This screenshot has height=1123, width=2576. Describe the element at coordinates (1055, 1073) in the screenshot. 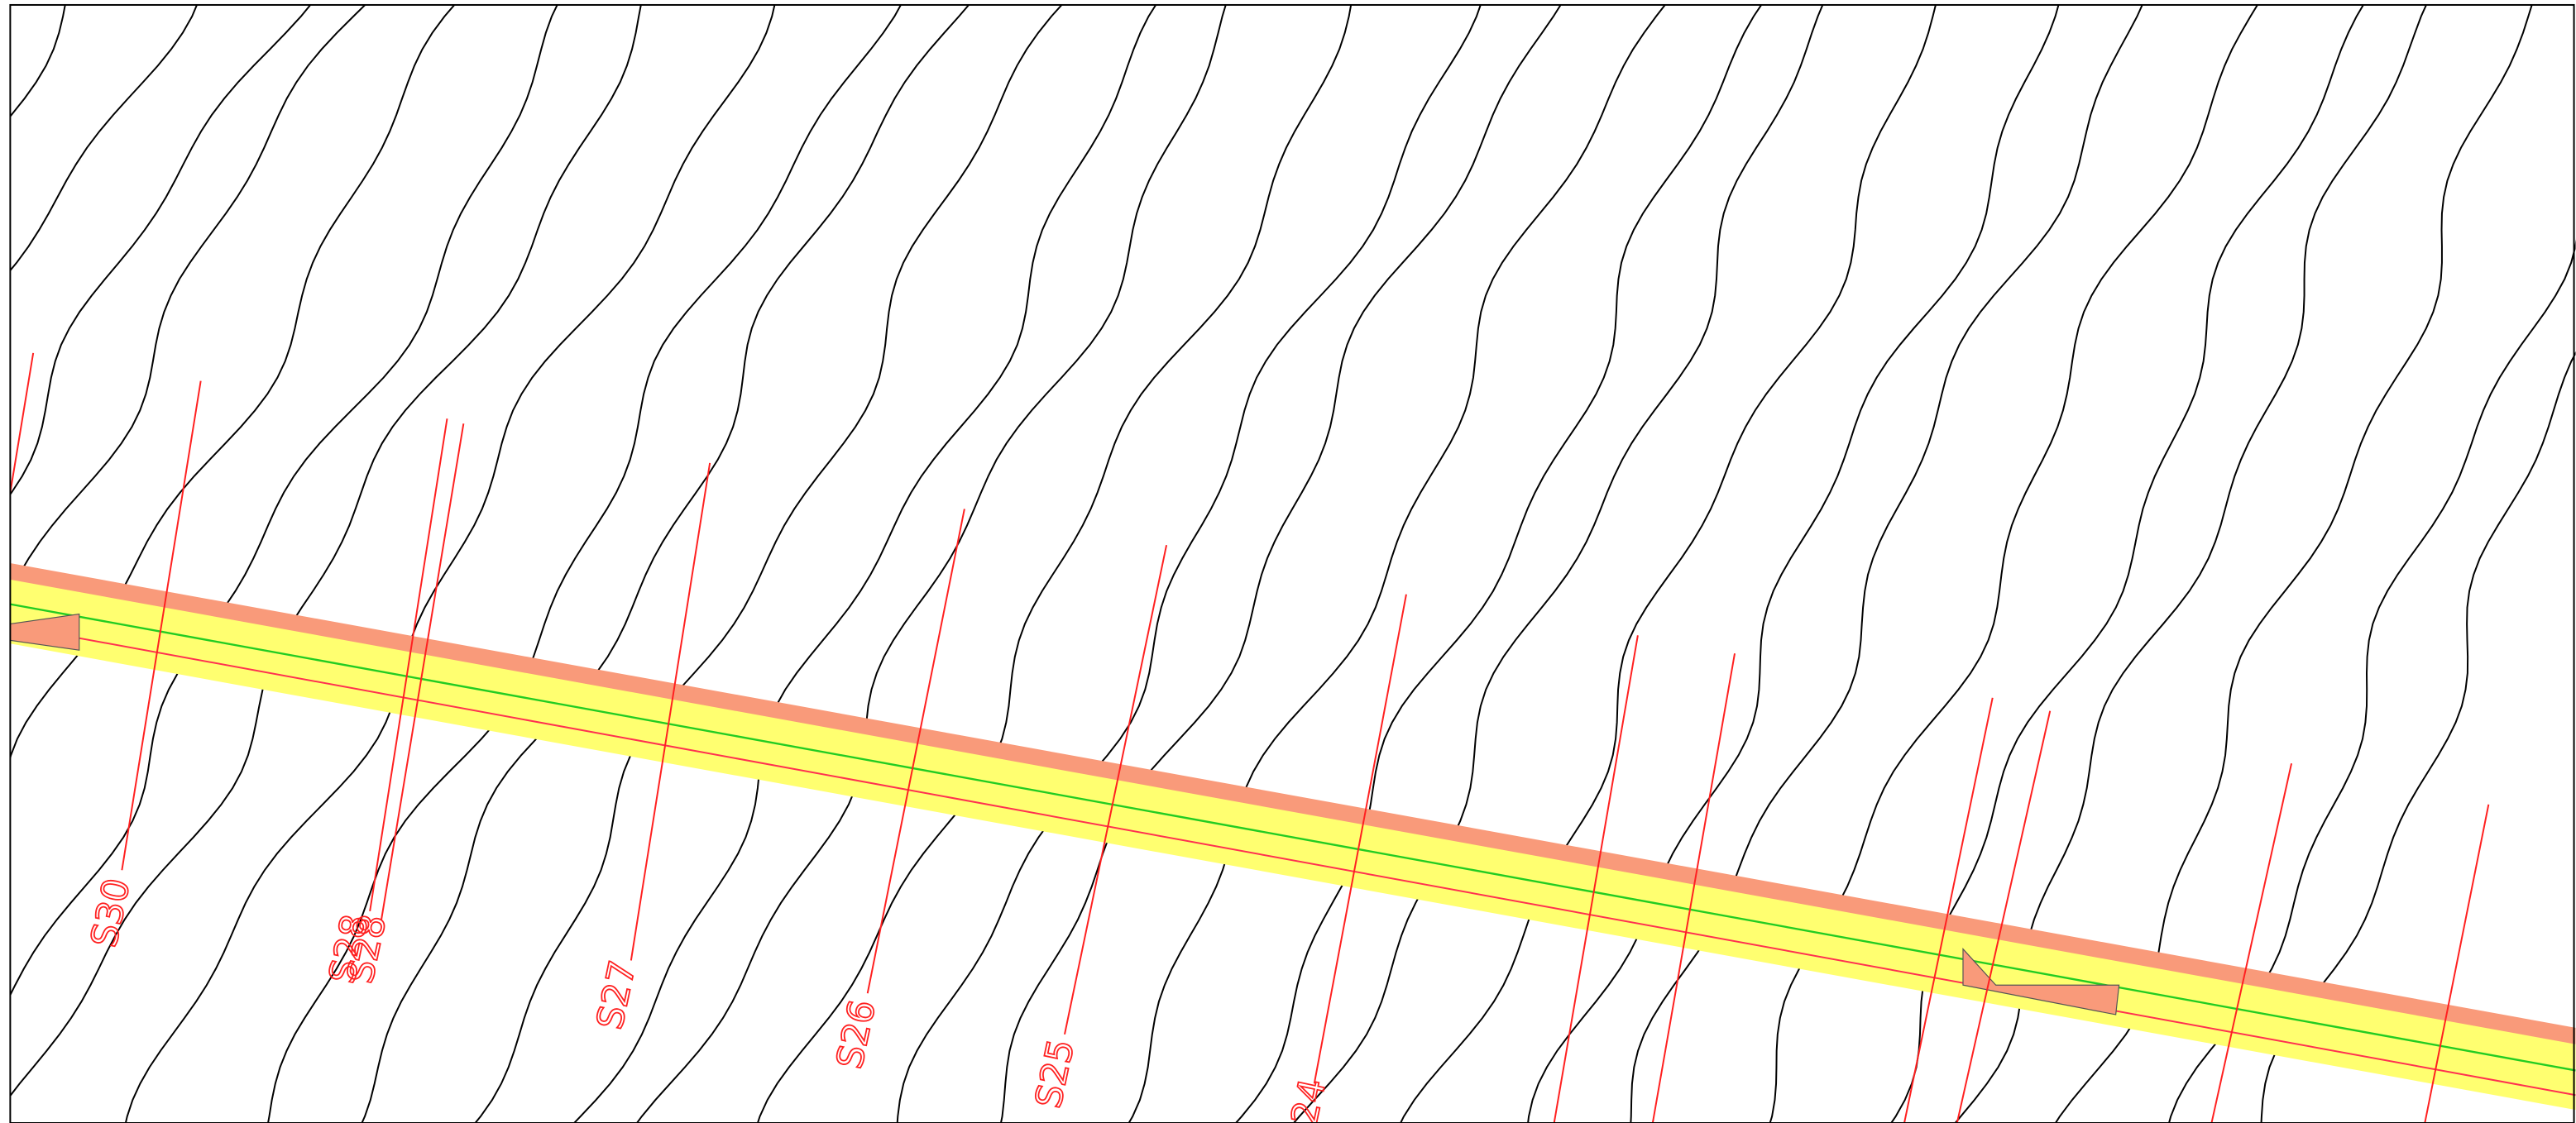

I see `section-label: S25` at that location.